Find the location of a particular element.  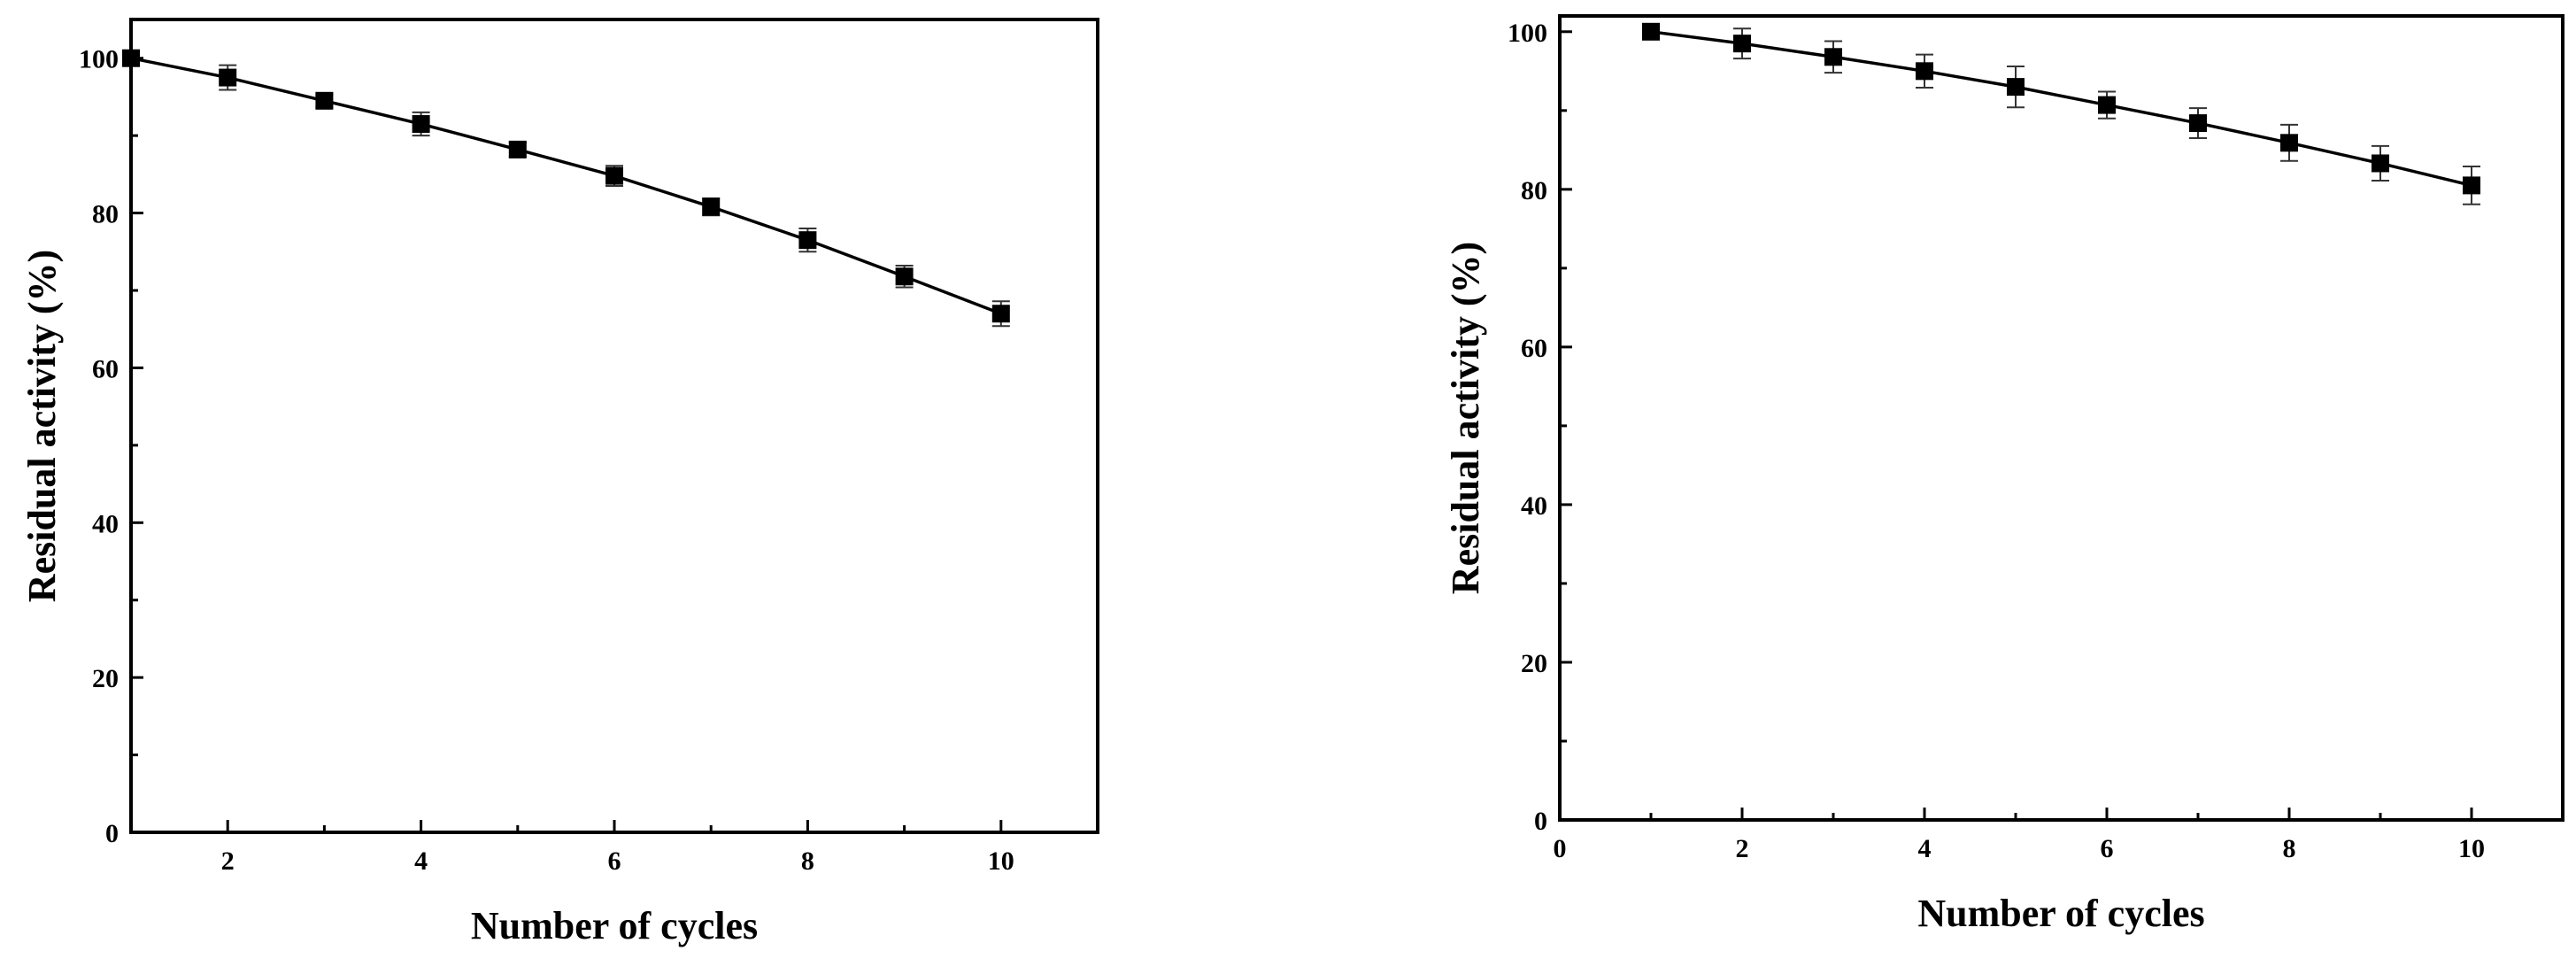

x-tick-label: 0 is located at coordinates (1560, 848).